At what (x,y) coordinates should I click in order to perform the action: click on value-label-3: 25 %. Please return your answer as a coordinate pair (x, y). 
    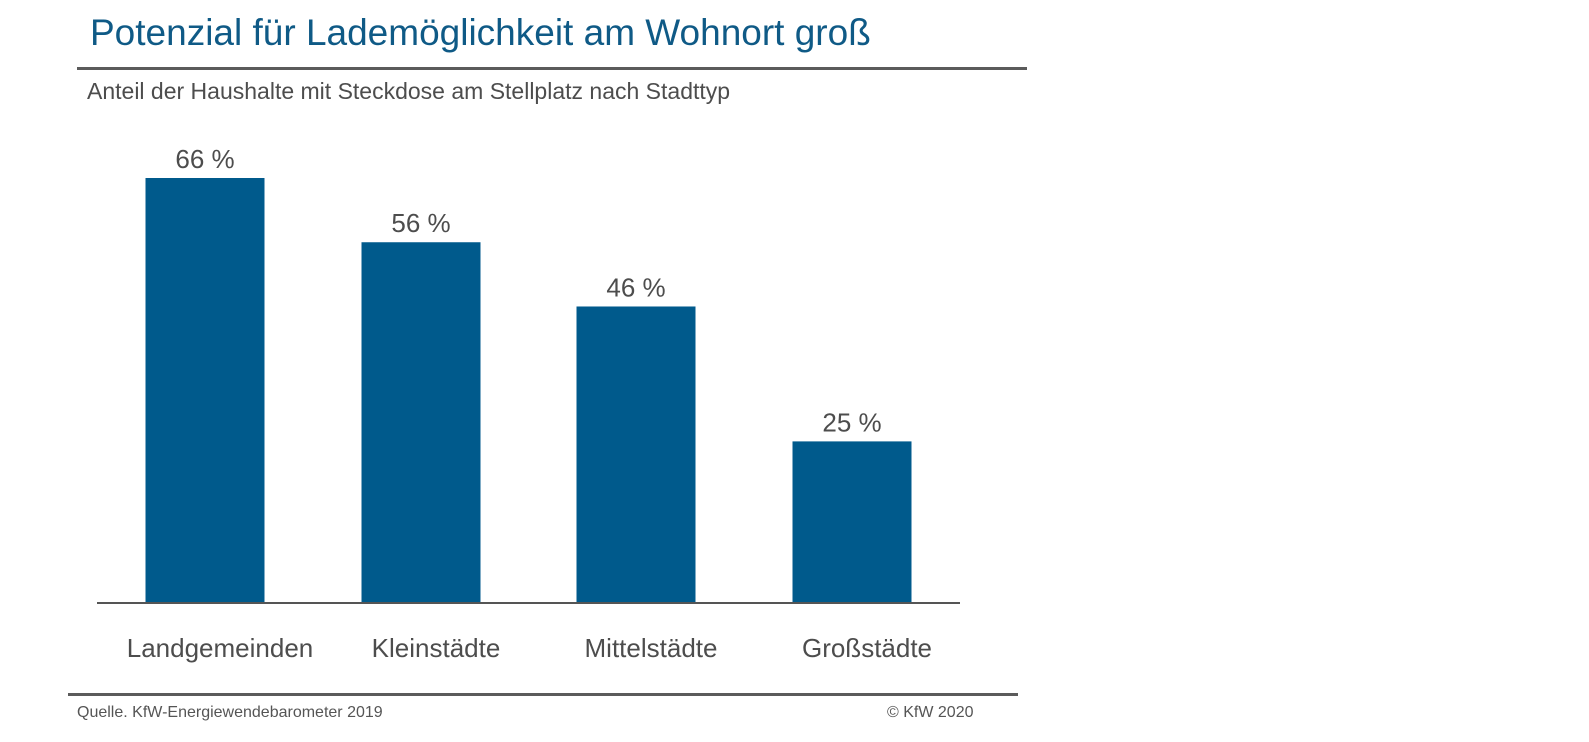
    Looking at the image, I should click on (851, 422).